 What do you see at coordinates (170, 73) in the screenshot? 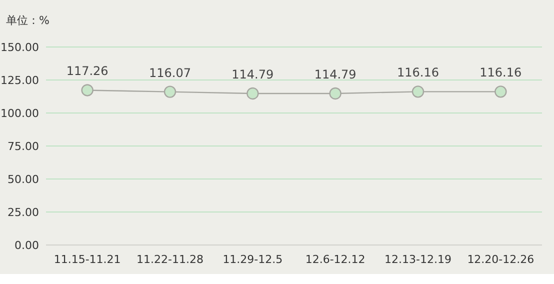
I see `data-label: 116.07` at bounding box center [170, 73].